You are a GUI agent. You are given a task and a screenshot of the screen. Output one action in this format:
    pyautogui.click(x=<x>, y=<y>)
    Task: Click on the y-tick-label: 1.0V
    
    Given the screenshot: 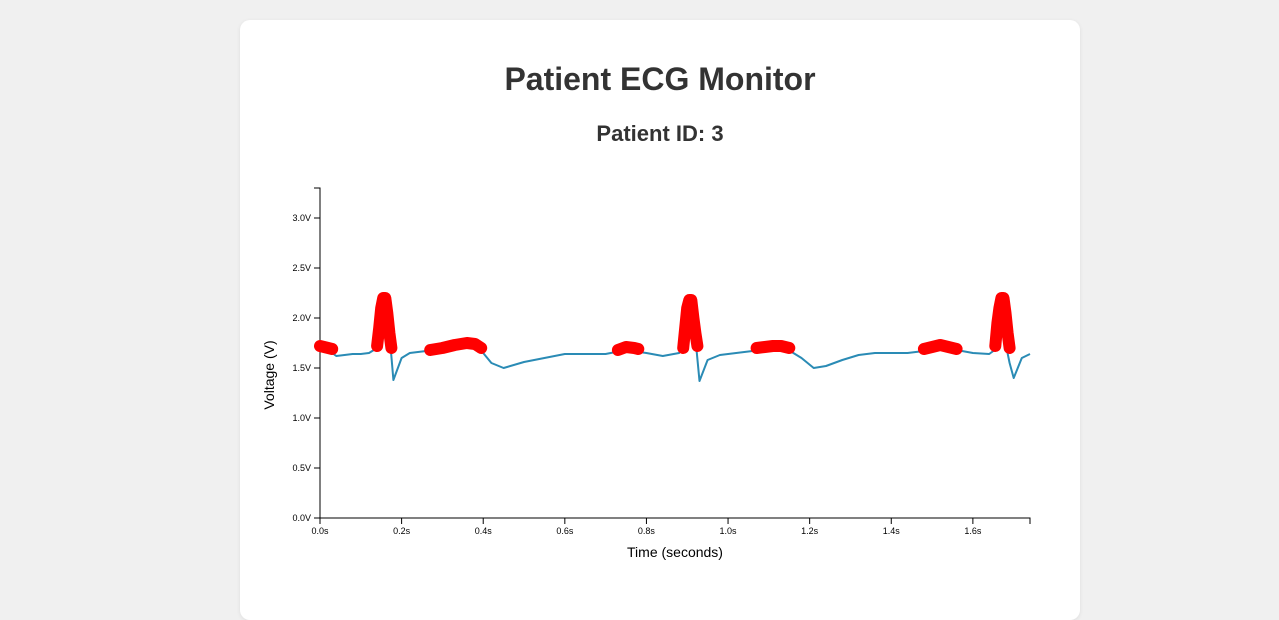 What is the action you would take?
    pyautogui.click(x=301, y=418)
    